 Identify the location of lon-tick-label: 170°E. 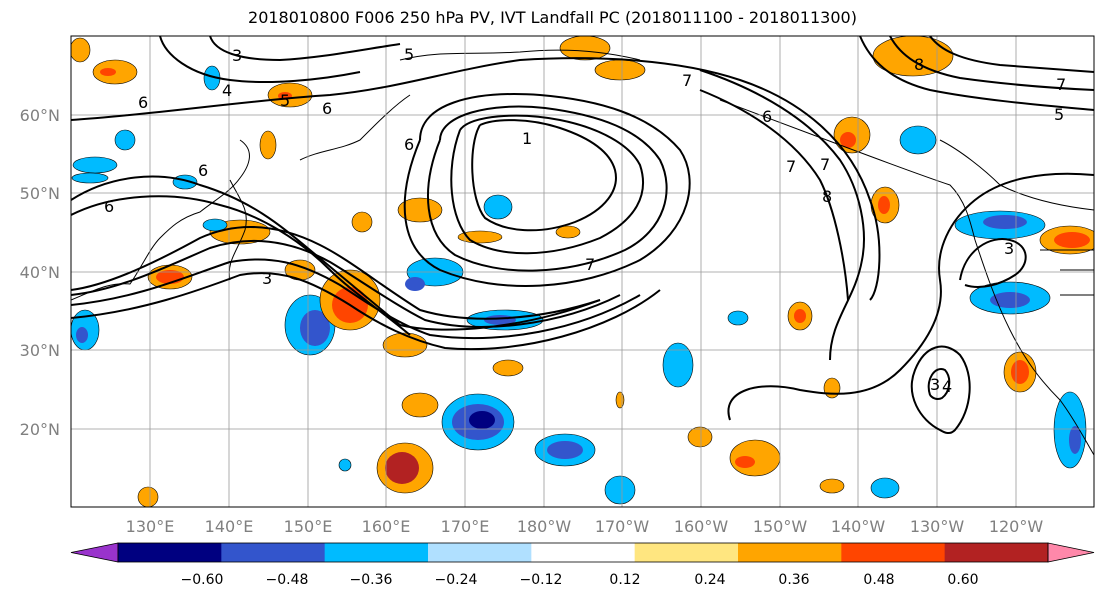
(465, 526).